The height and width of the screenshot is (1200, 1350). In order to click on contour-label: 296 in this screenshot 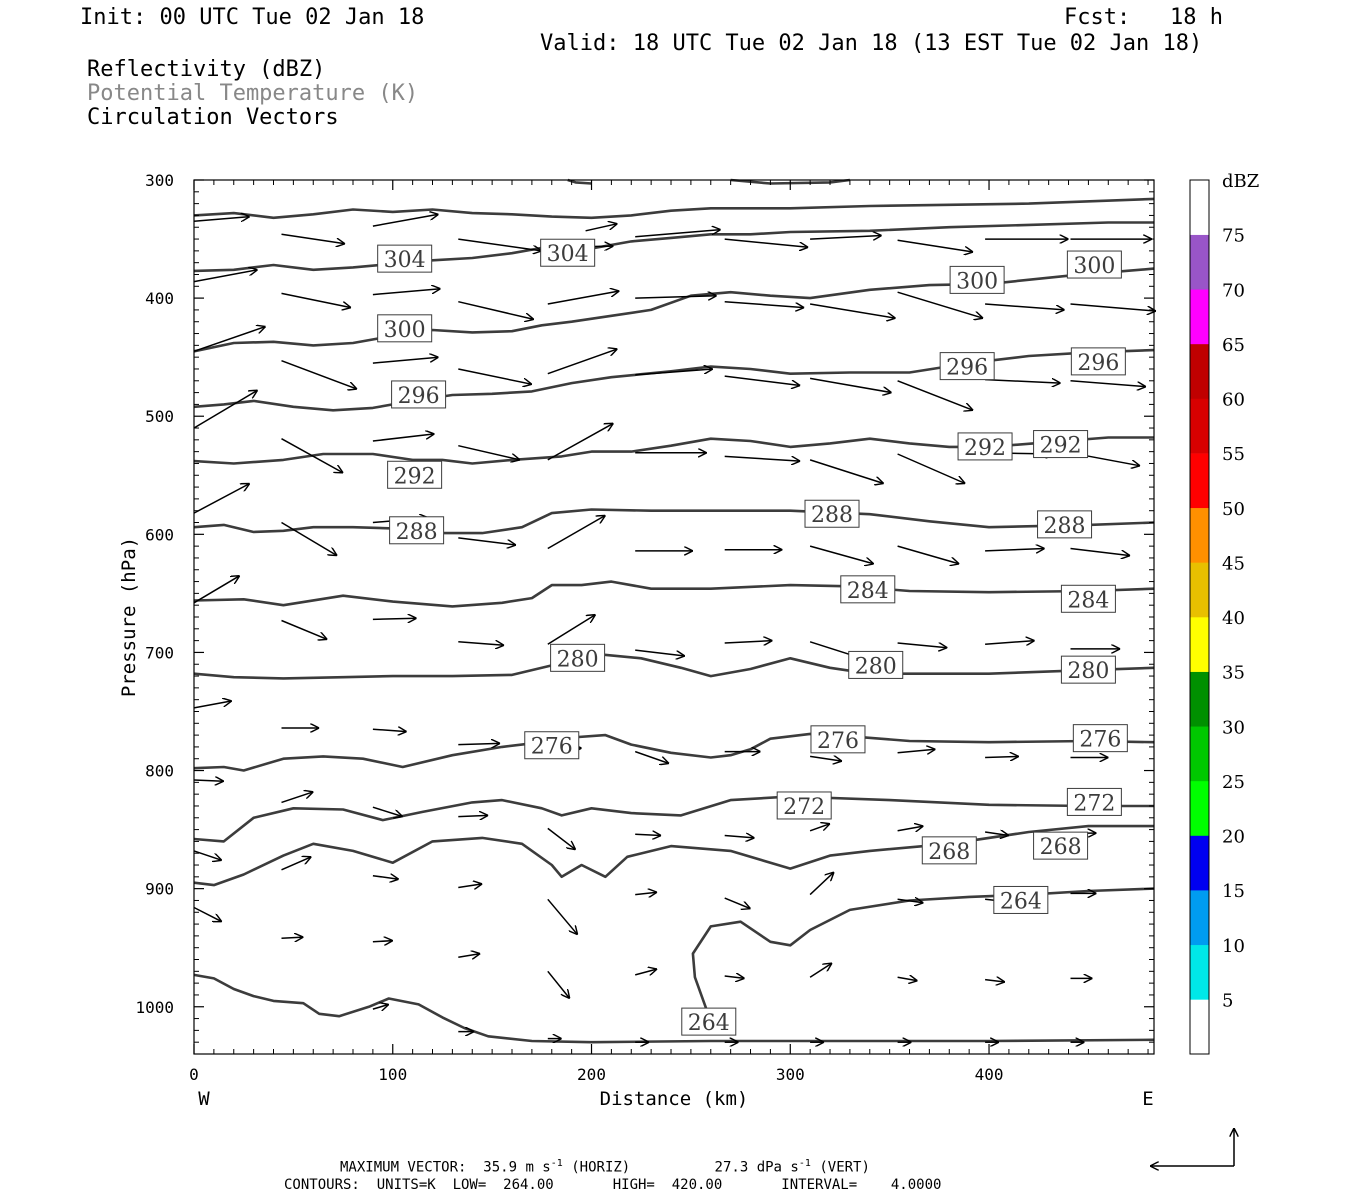, I will do `click(967, 368)`.